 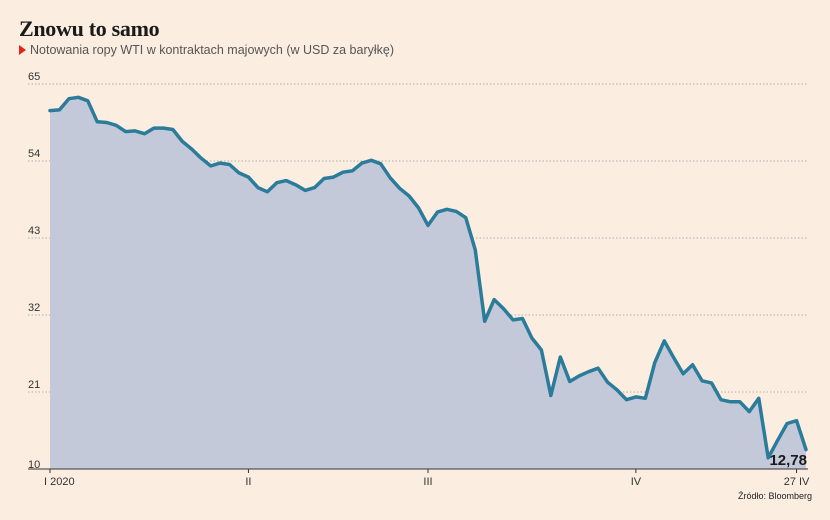 I want to click on x-tick-label: 27 IV, so click(x=797, y=482).